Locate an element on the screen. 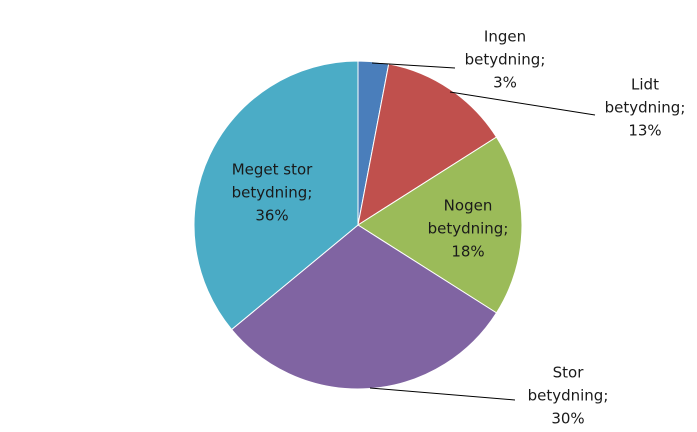 This screenshot has height=432, width=697. data-label: 36% is located at coordinates (271, 216).